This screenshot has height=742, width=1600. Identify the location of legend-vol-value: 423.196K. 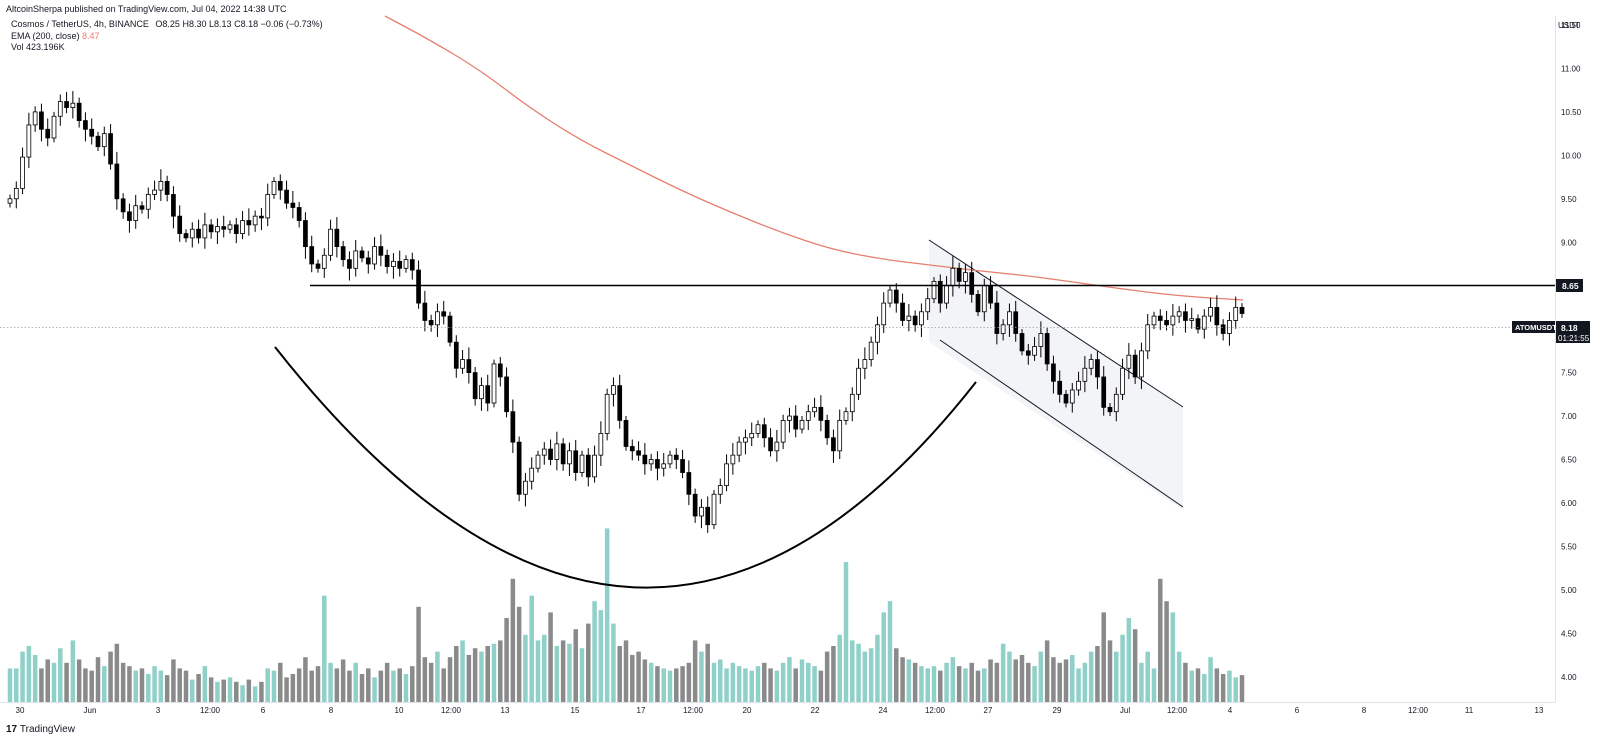
(45, 47).